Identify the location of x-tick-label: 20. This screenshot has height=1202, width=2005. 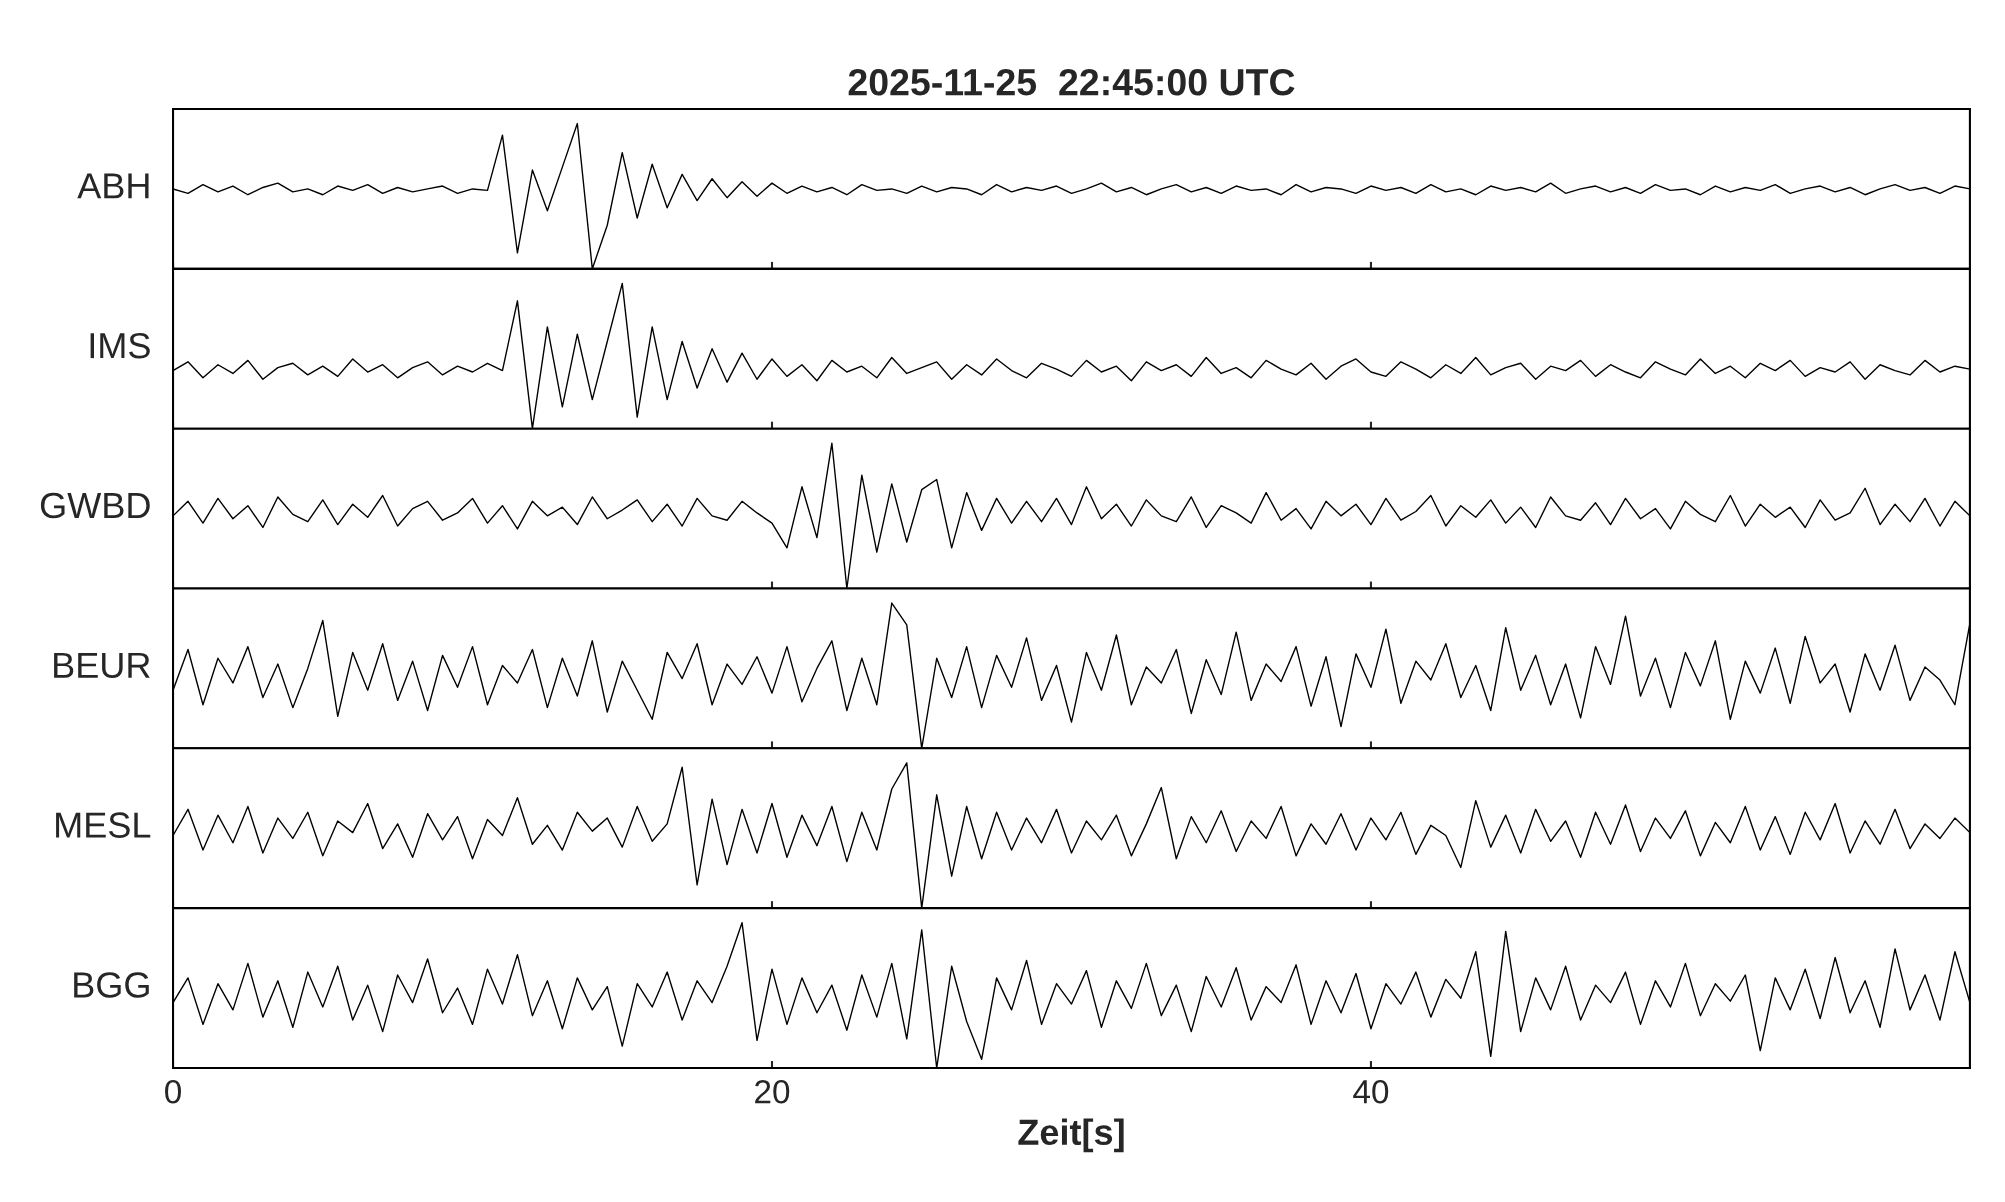
(772, 1091).